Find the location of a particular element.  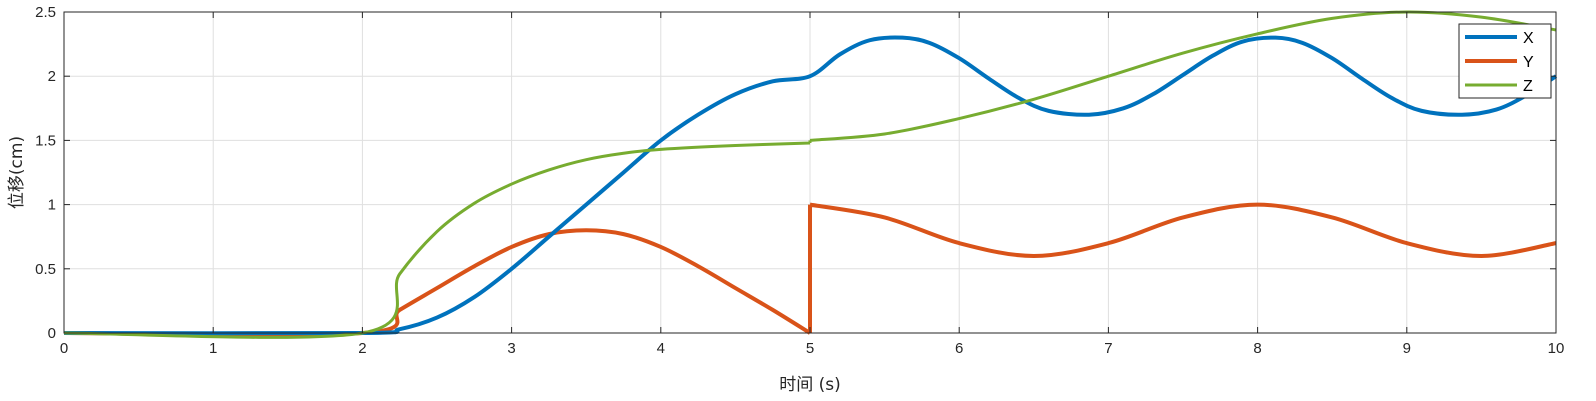

x-tick-label: 2 is located at coordinates (362, 348).